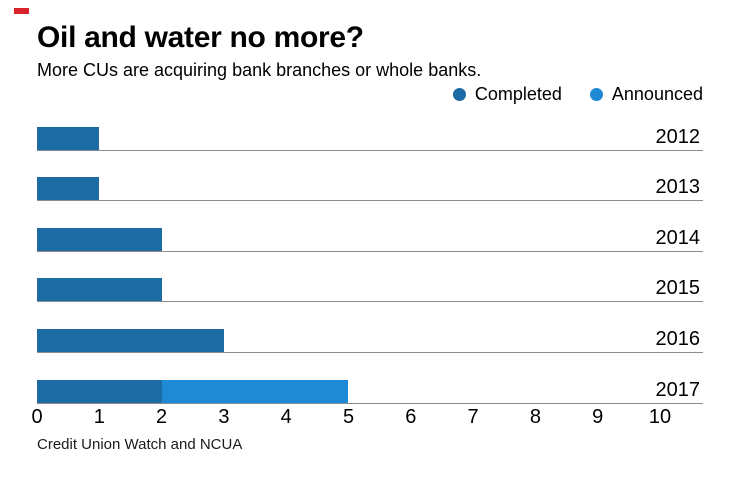 The image size is (740, 482). Describe the element at coordinates (678, 288) in the screenshot. I see `year-label: 2015` at that location.